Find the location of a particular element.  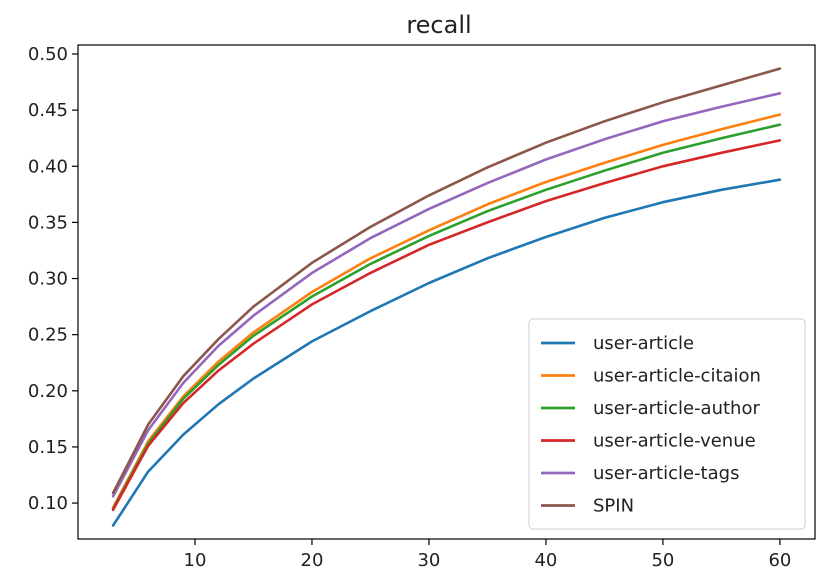

x-tick-label: 30 is located at coordinates (428, 560).